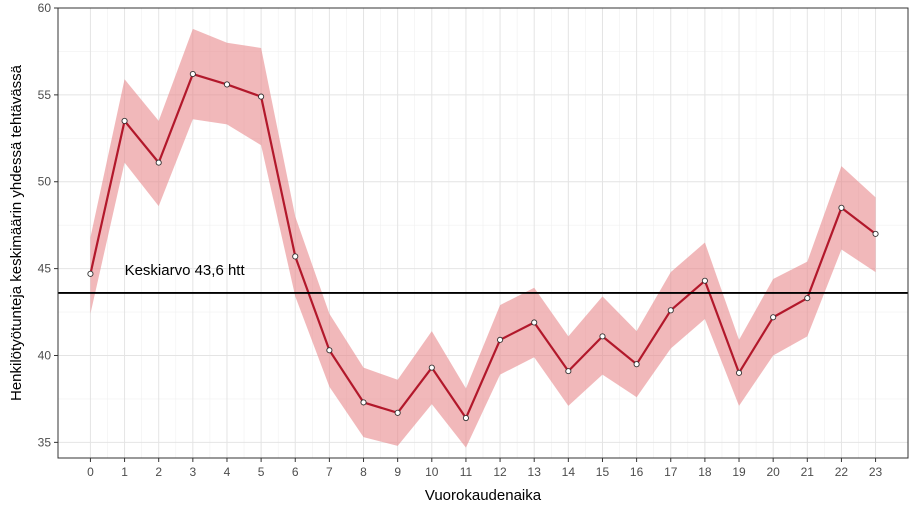 This screenshot has width=915, height=510. Describe the element at coordinates (227, 472) in the screenshot. I see `x-tick-label: 4` at that location.